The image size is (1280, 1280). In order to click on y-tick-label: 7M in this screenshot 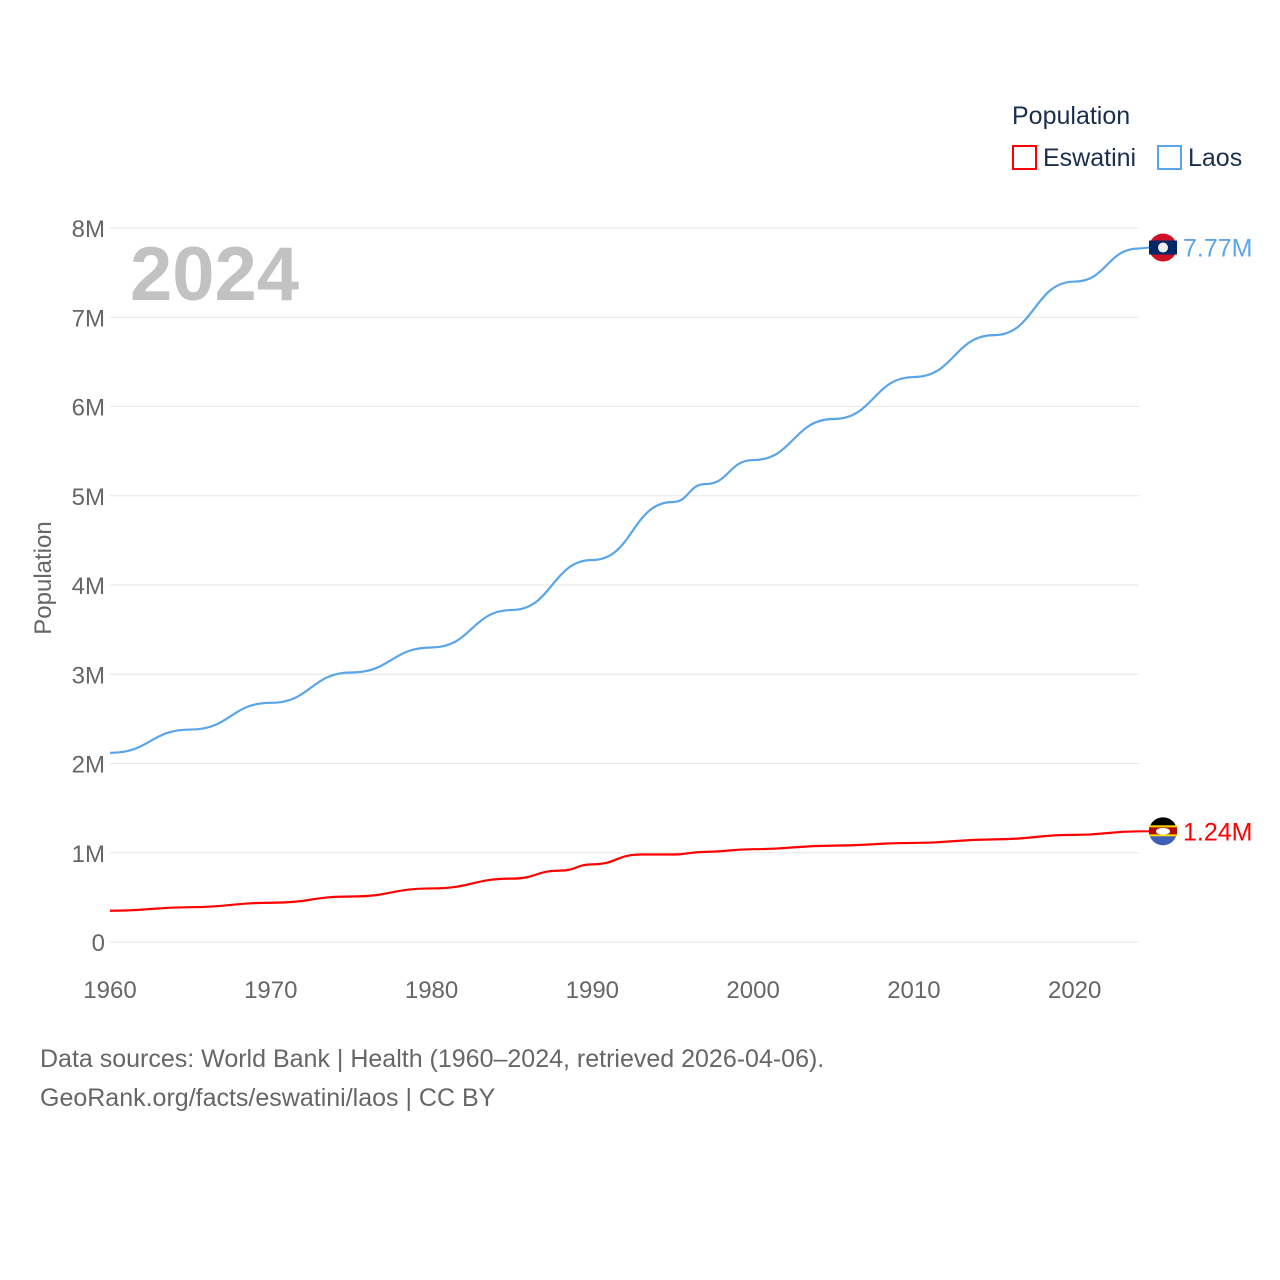, I will do `click(88, 318)`.